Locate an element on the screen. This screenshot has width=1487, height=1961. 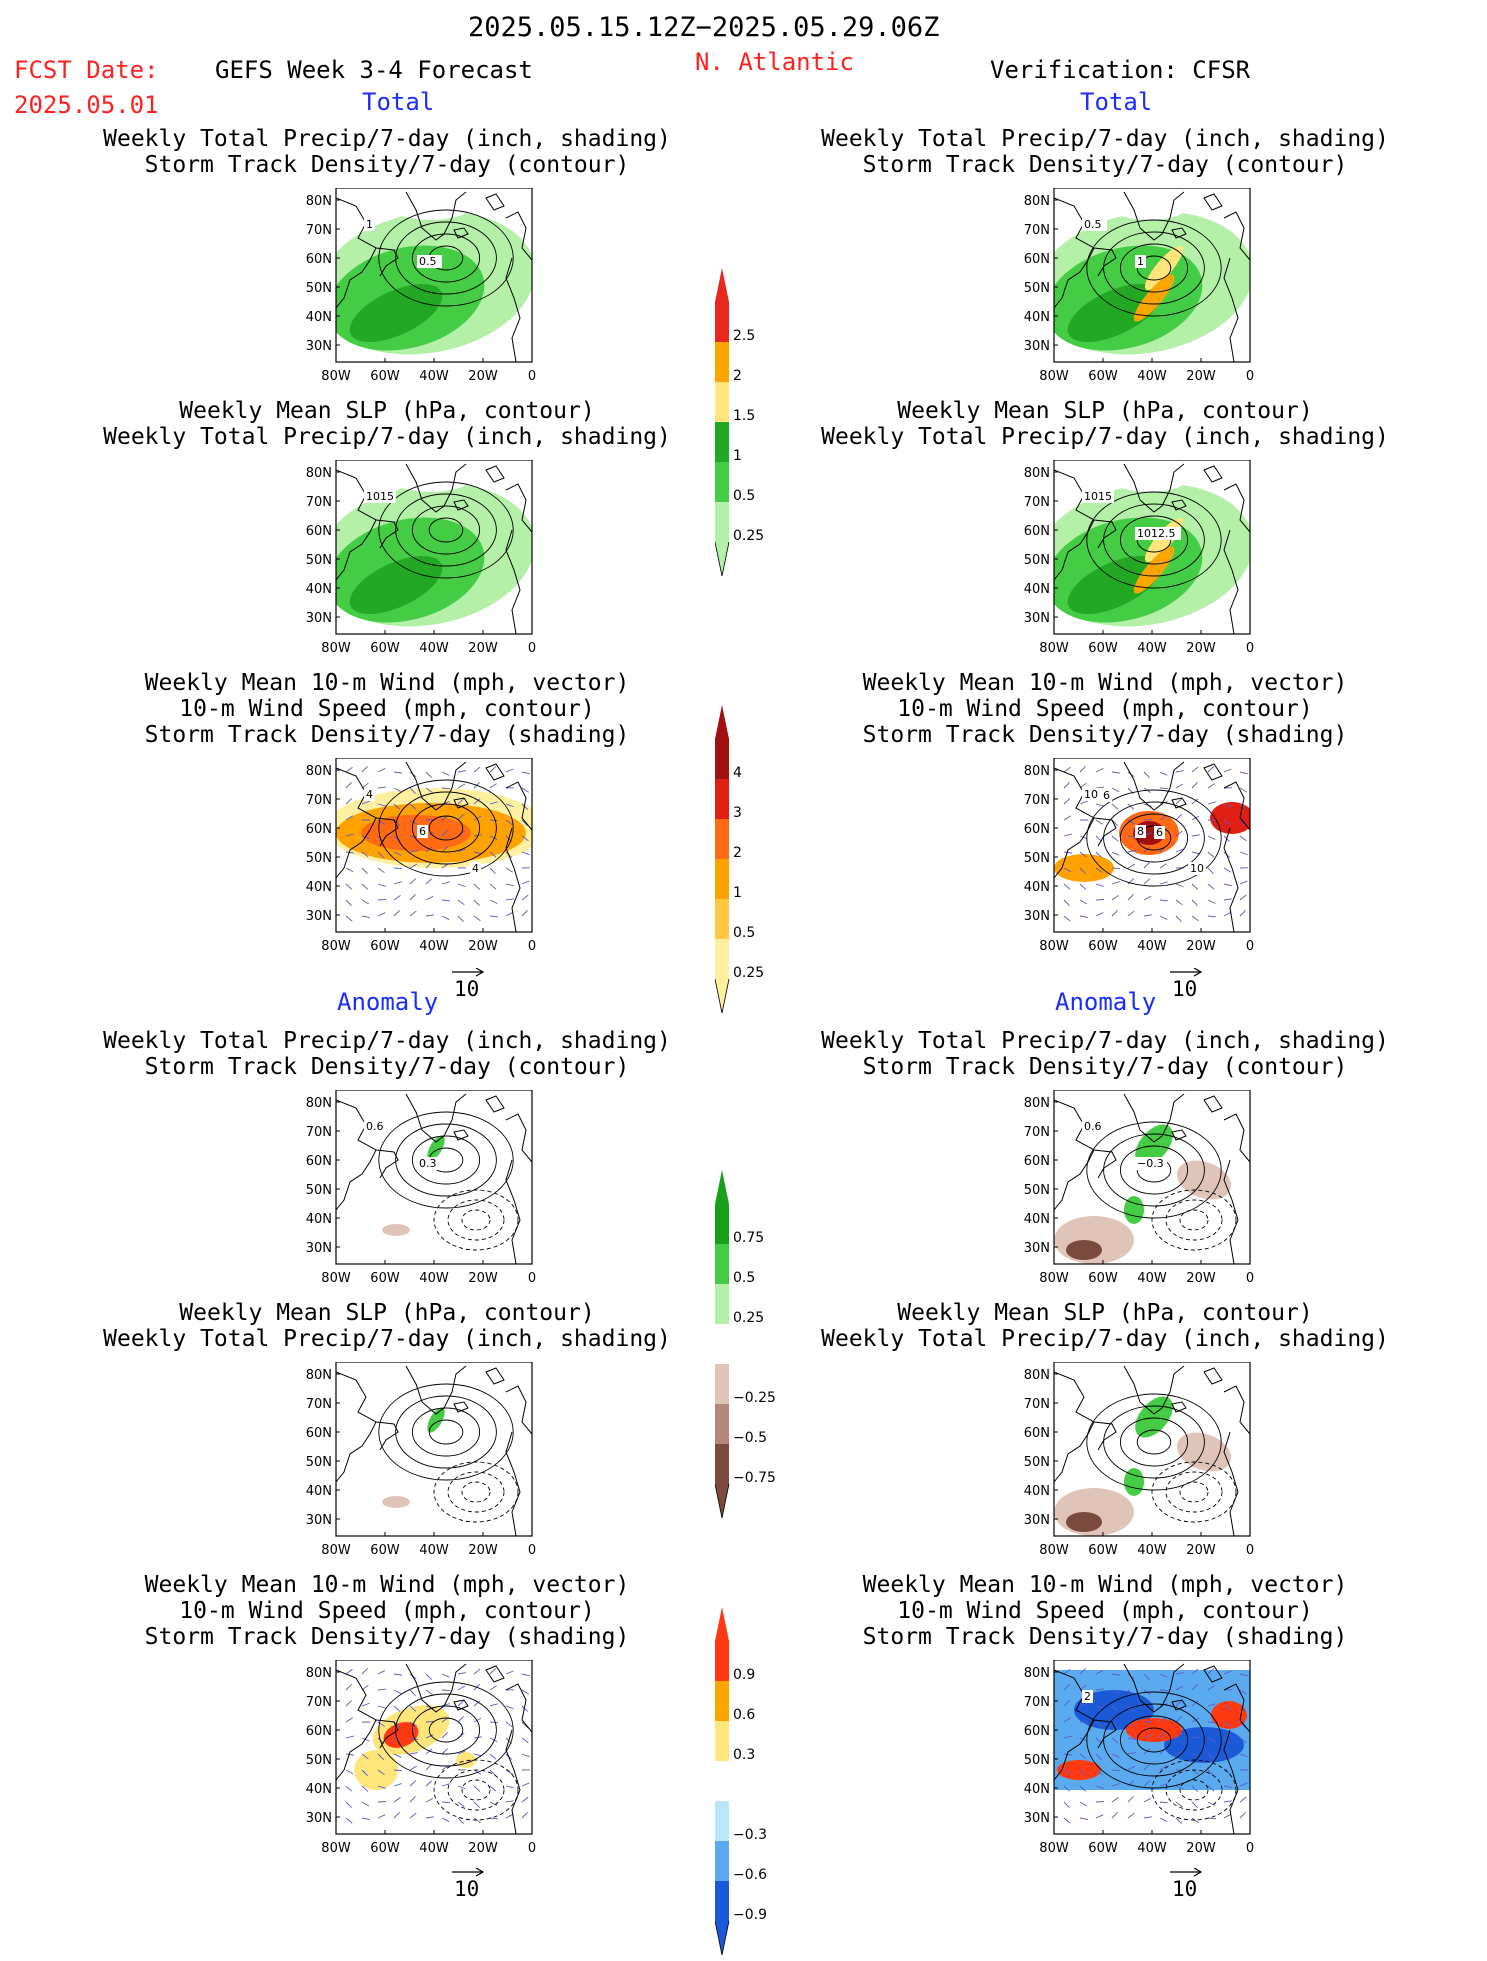
map-verif-5-lat-tick-5: 30N is located at coordinates (1037, 1818).